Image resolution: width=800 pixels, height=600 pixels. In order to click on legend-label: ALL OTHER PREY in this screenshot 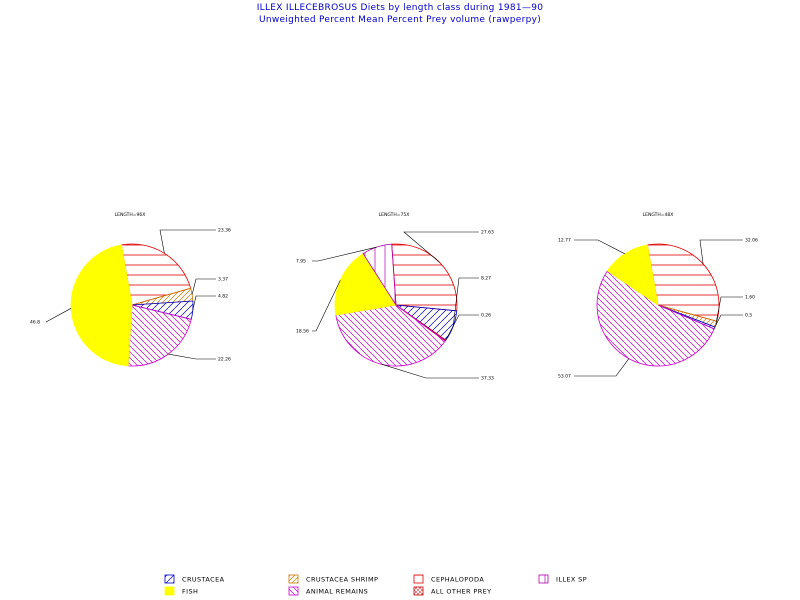, I will do `click(461, 592)`.